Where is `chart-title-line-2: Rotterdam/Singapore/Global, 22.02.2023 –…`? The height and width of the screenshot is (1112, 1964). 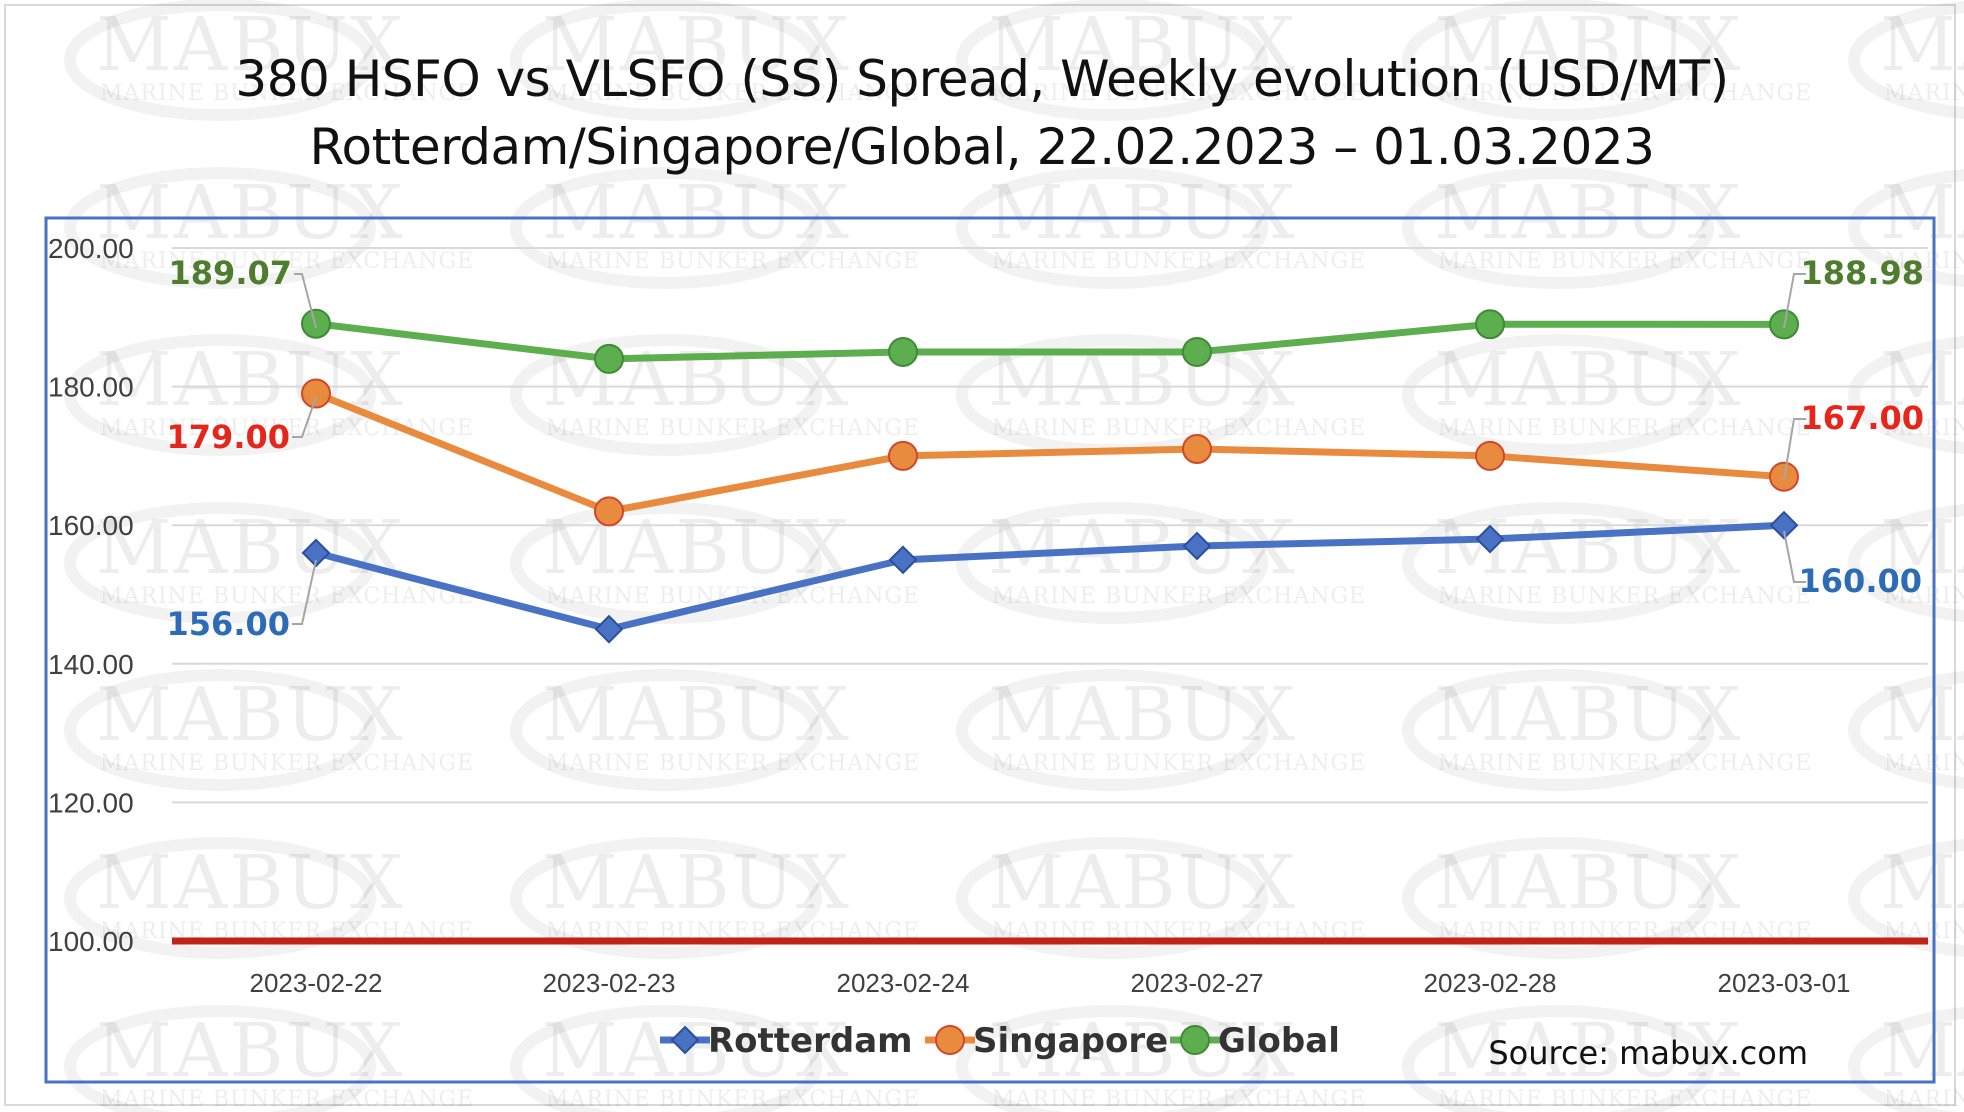 chart-title-line-2: Rotterdam/Singapore/Global, 22.02.2023 –… is located at coordinates (982, 147).